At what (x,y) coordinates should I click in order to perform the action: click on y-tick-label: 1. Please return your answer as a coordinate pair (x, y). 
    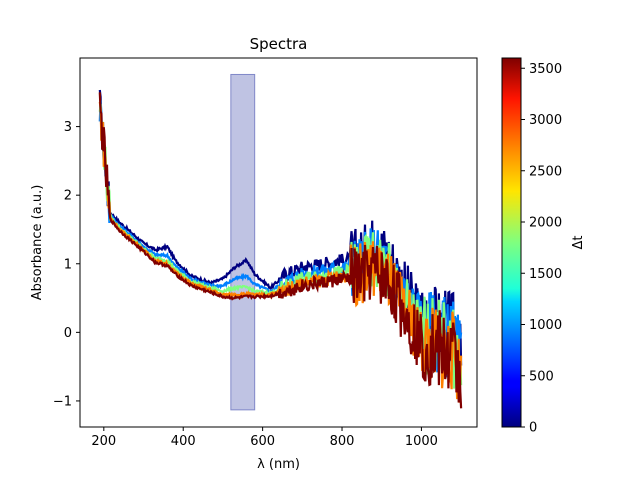
    Looking at the image, I should click on (68, 264).